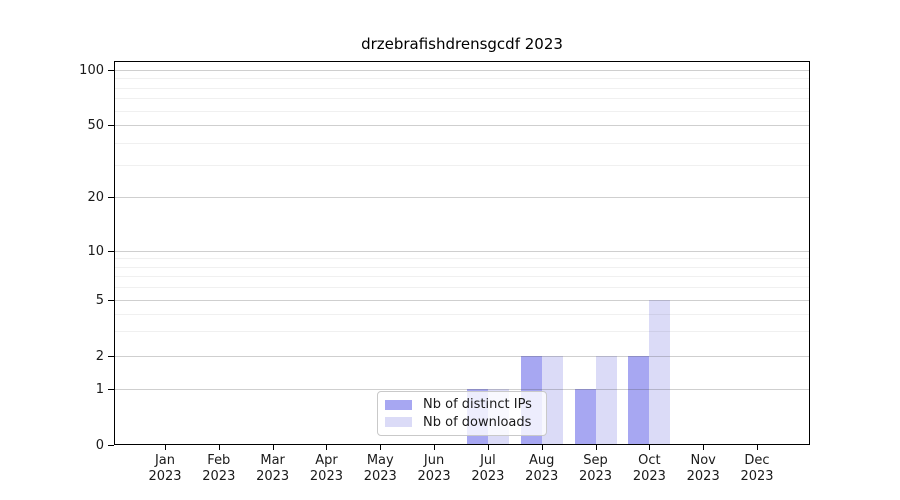 This screenshot has width=900, height=500. Describe the element at coordinates (91, 70) in the screenshot. I see `y-tick-label: 100` at that location.